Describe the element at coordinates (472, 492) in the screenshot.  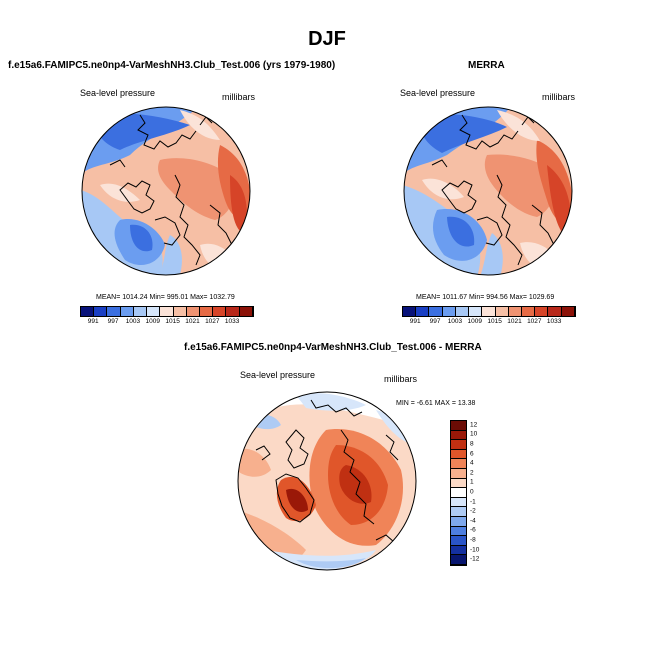
I see `colorbar-tick-label: 0` at that location.